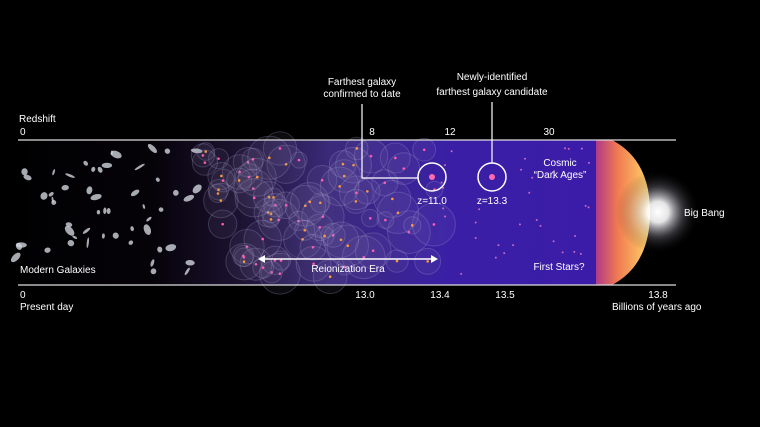 The height and width of the screenshot is (427, 760). What do you see at coordinates (559, 267) in the screenshot?
I see `region-label: First Stars?` at bounding box center [559, 267].